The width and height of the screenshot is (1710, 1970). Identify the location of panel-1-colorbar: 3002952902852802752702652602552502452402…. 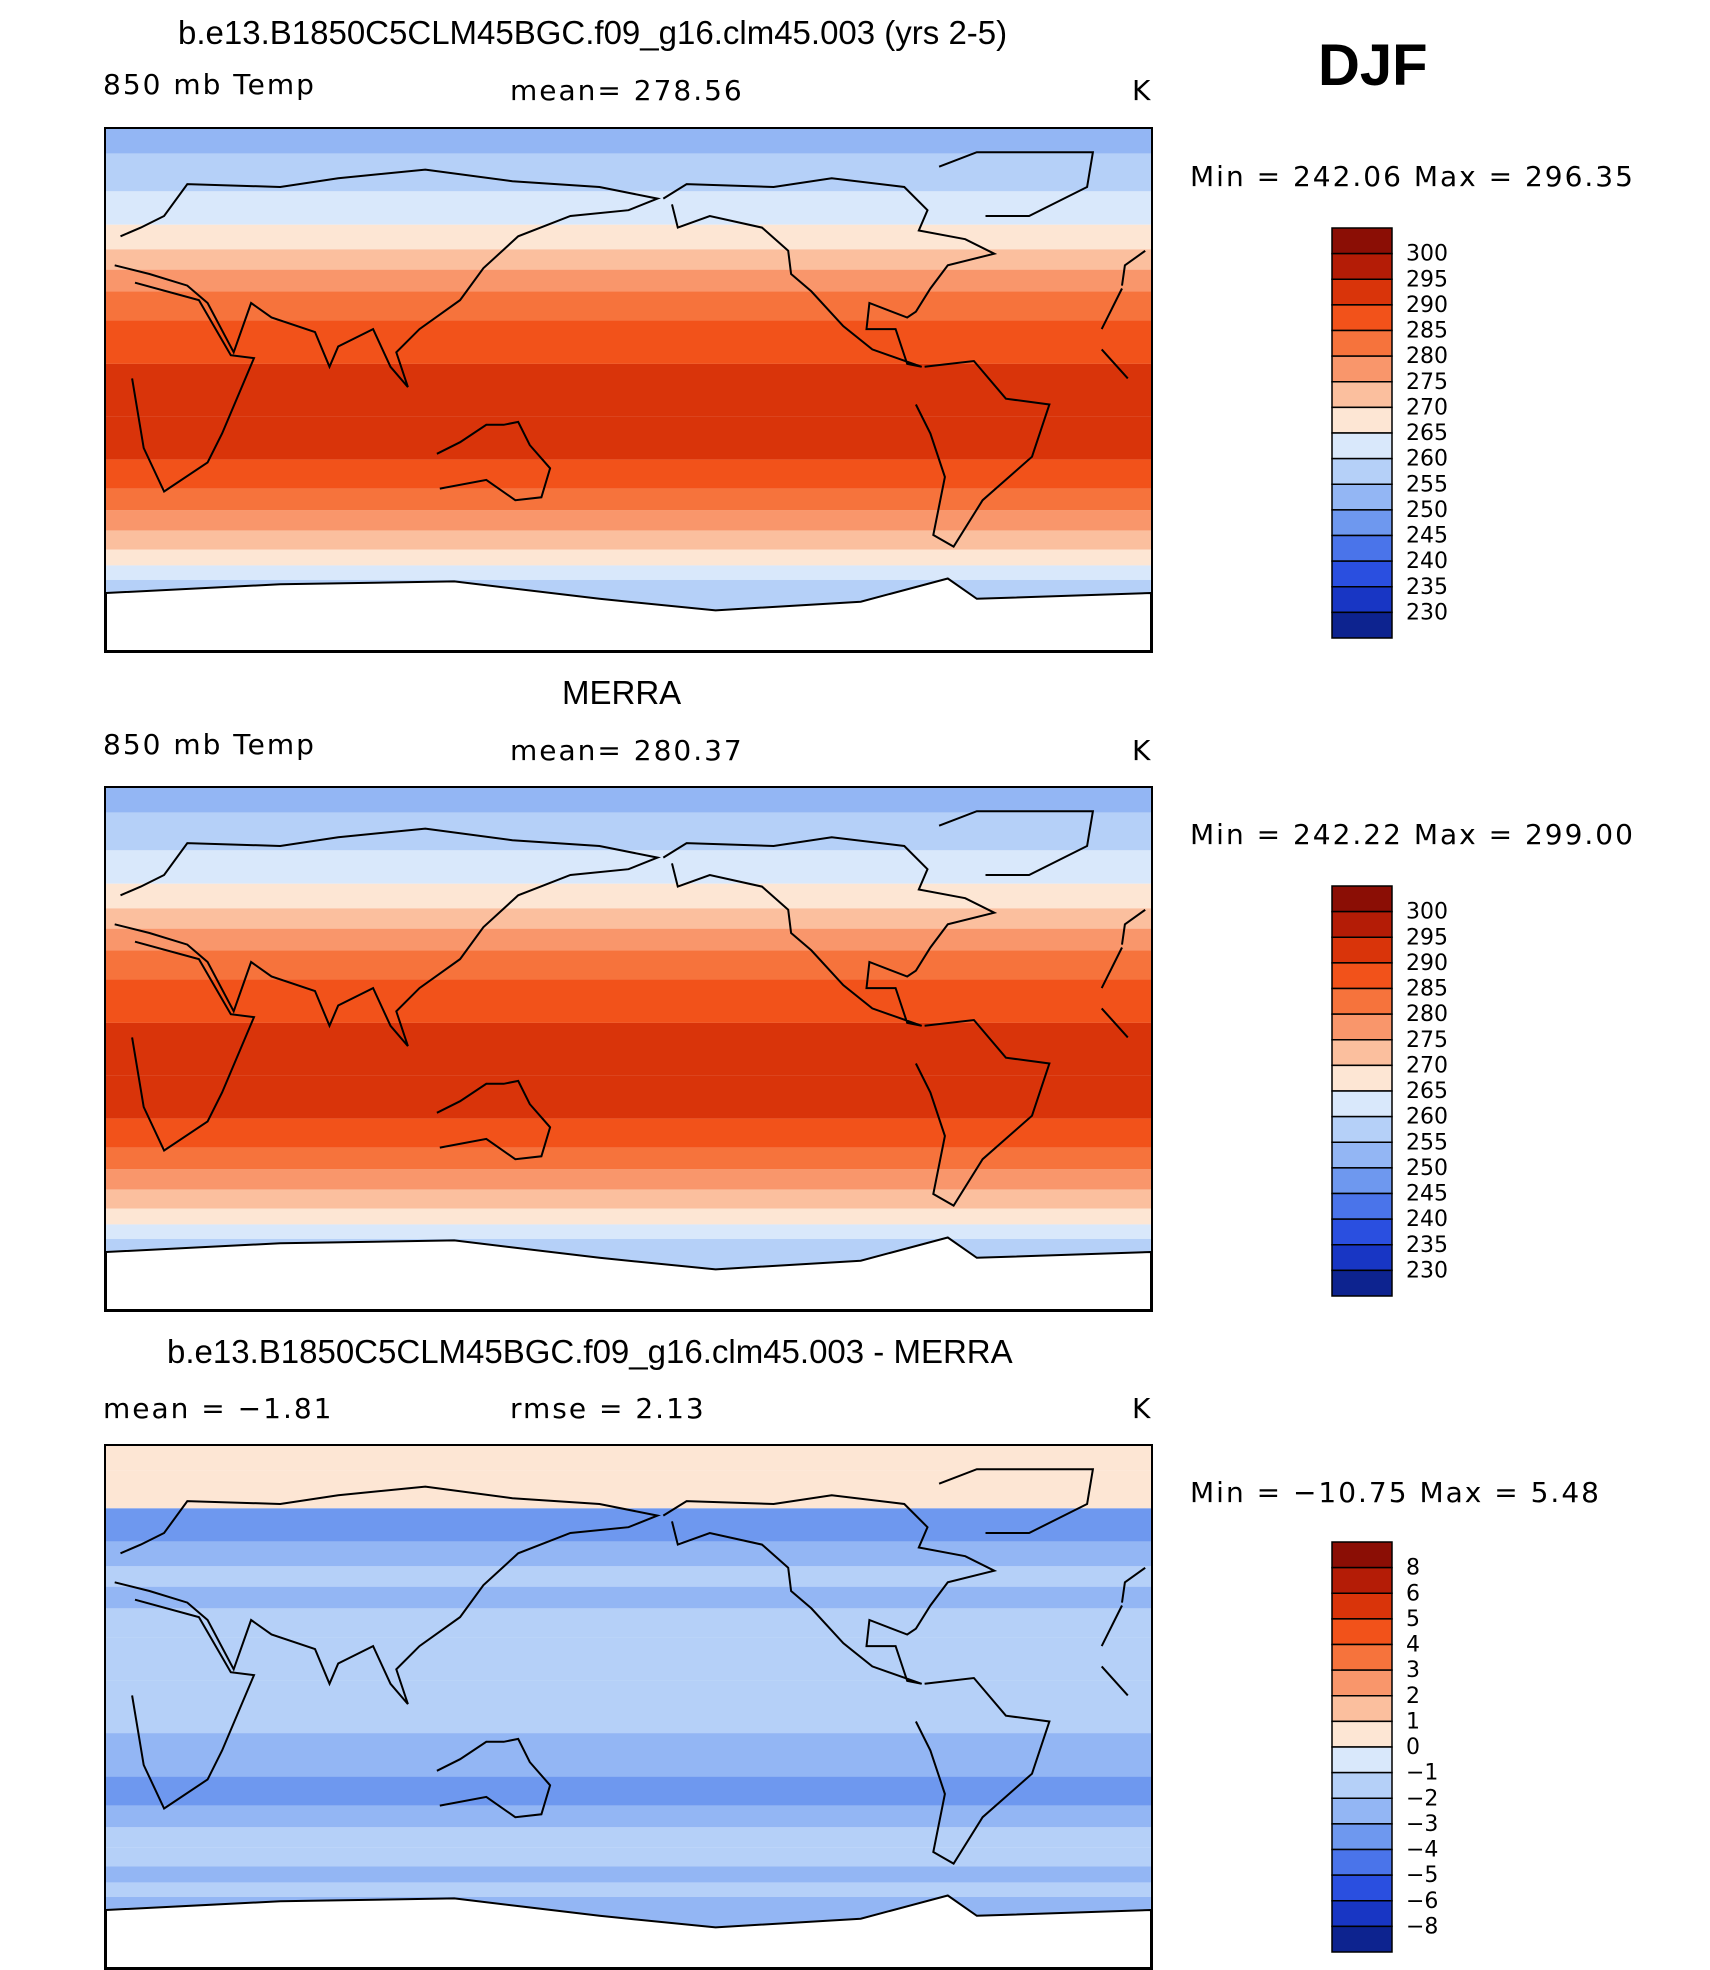
(1389, 433).